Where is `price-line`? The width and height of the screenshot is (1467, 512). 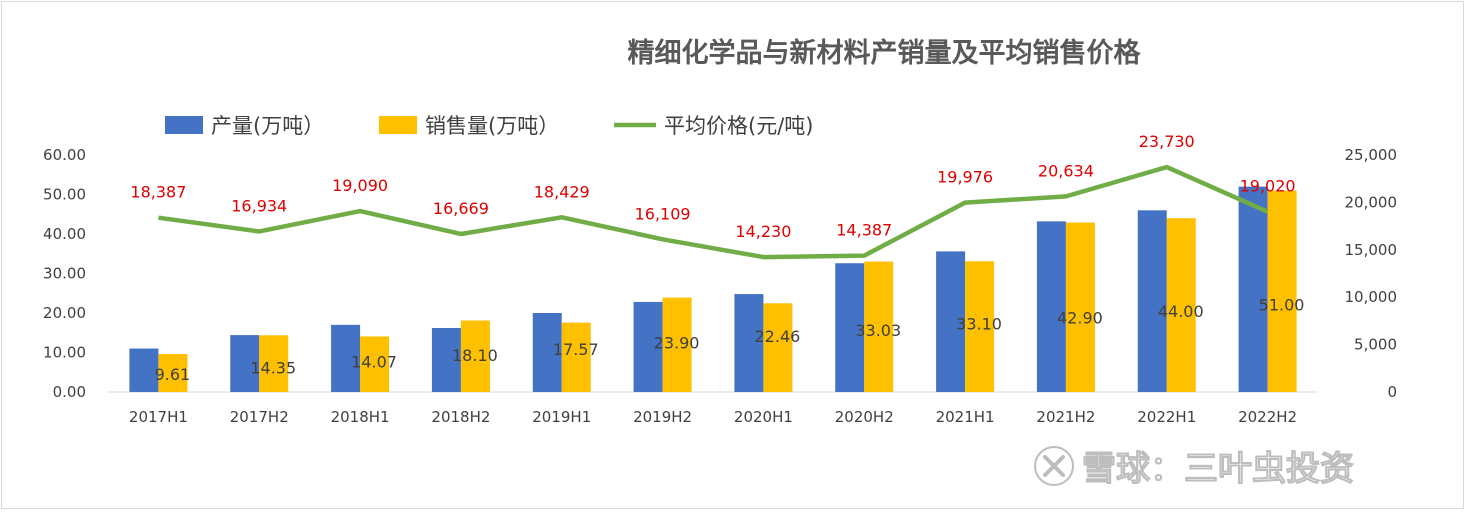
price-line is located at coordinates (713, 212).